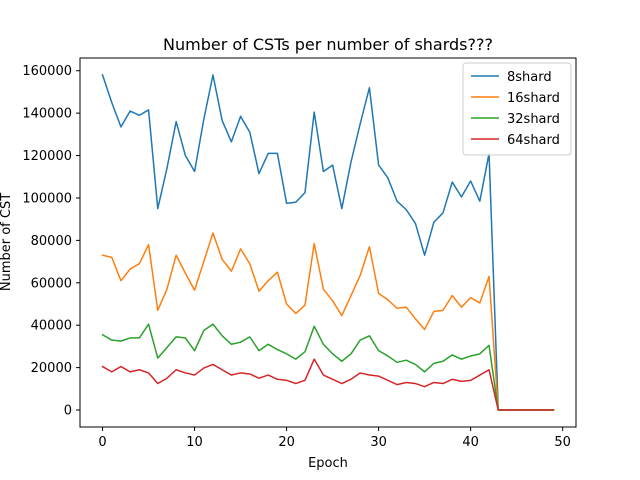  I want to click on legend: 8shard 16shard 32shard 64shard, so click(517, 109).